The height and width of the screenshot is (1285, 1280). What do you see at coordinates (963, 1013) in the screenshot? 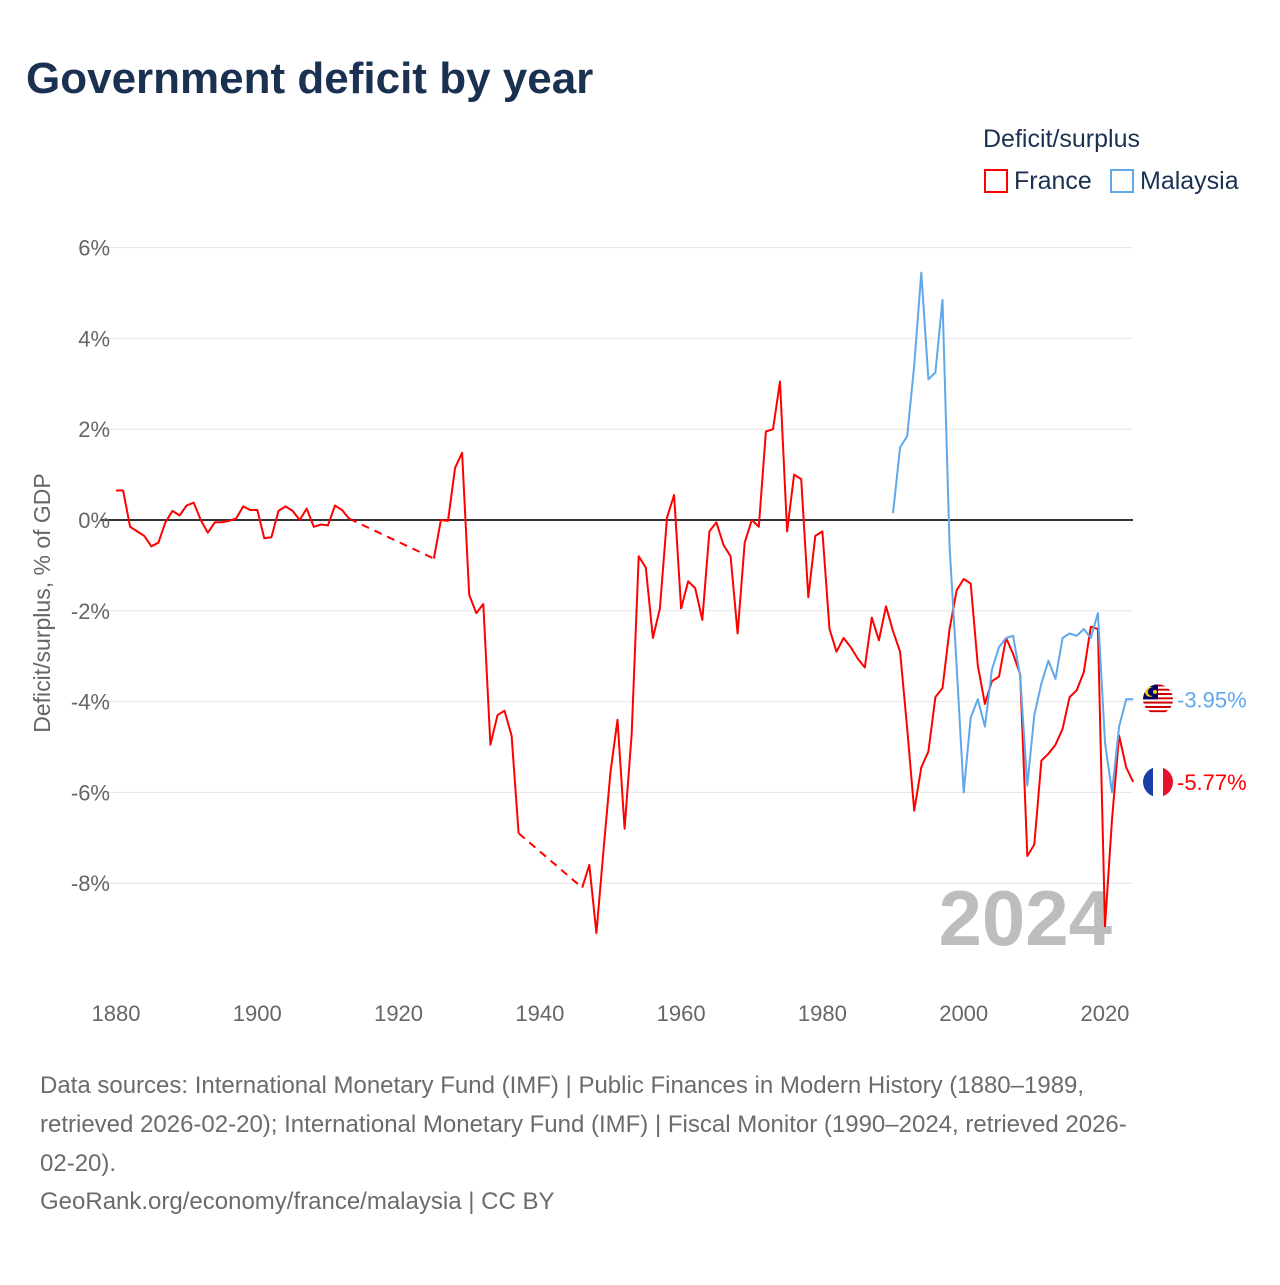
I see `x-tick-label: 2000` at bounding box center [963, 1013].